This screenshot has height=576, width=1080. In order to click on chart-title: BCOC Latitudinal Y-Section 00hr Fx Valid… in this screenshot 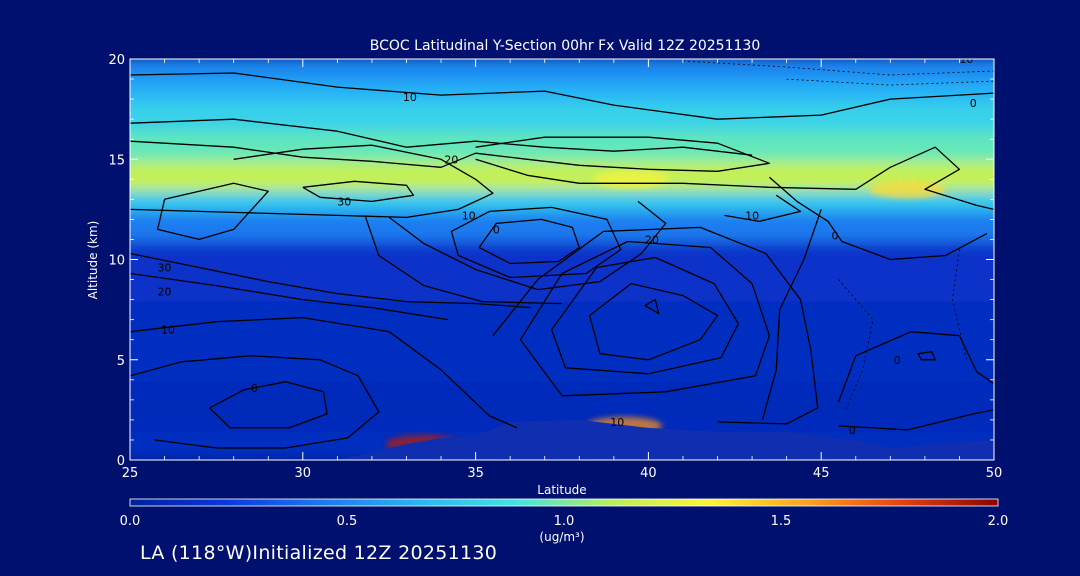, I will do `click(565, 46)`.